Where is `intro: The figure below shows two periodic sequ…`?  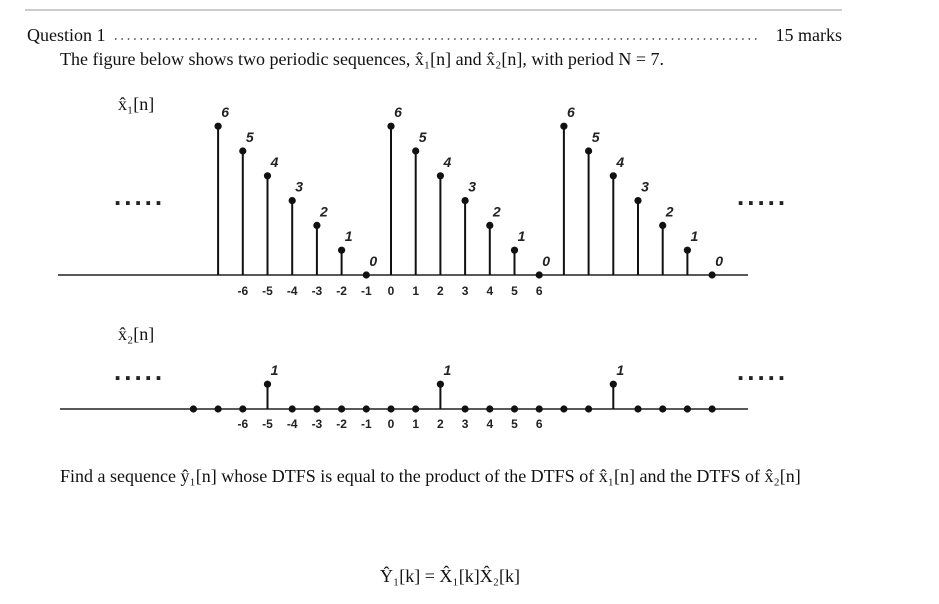 intro: The figure below shows two periodic sequ… is located at coordinates (362, 59).